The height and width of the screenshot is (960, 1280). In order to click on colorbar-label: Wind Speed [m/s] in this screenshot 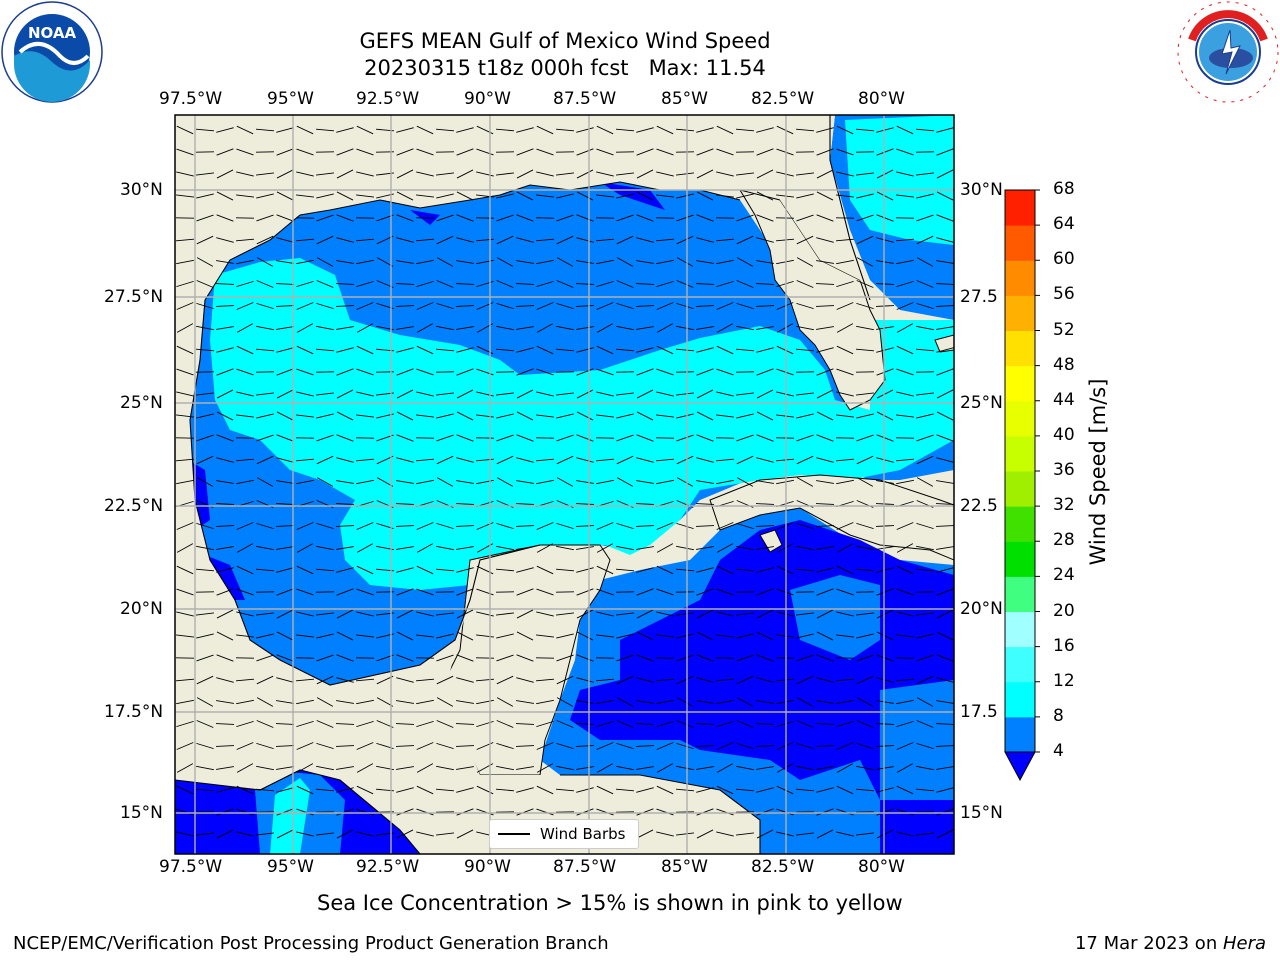, I will do `click(1098, 472)`.